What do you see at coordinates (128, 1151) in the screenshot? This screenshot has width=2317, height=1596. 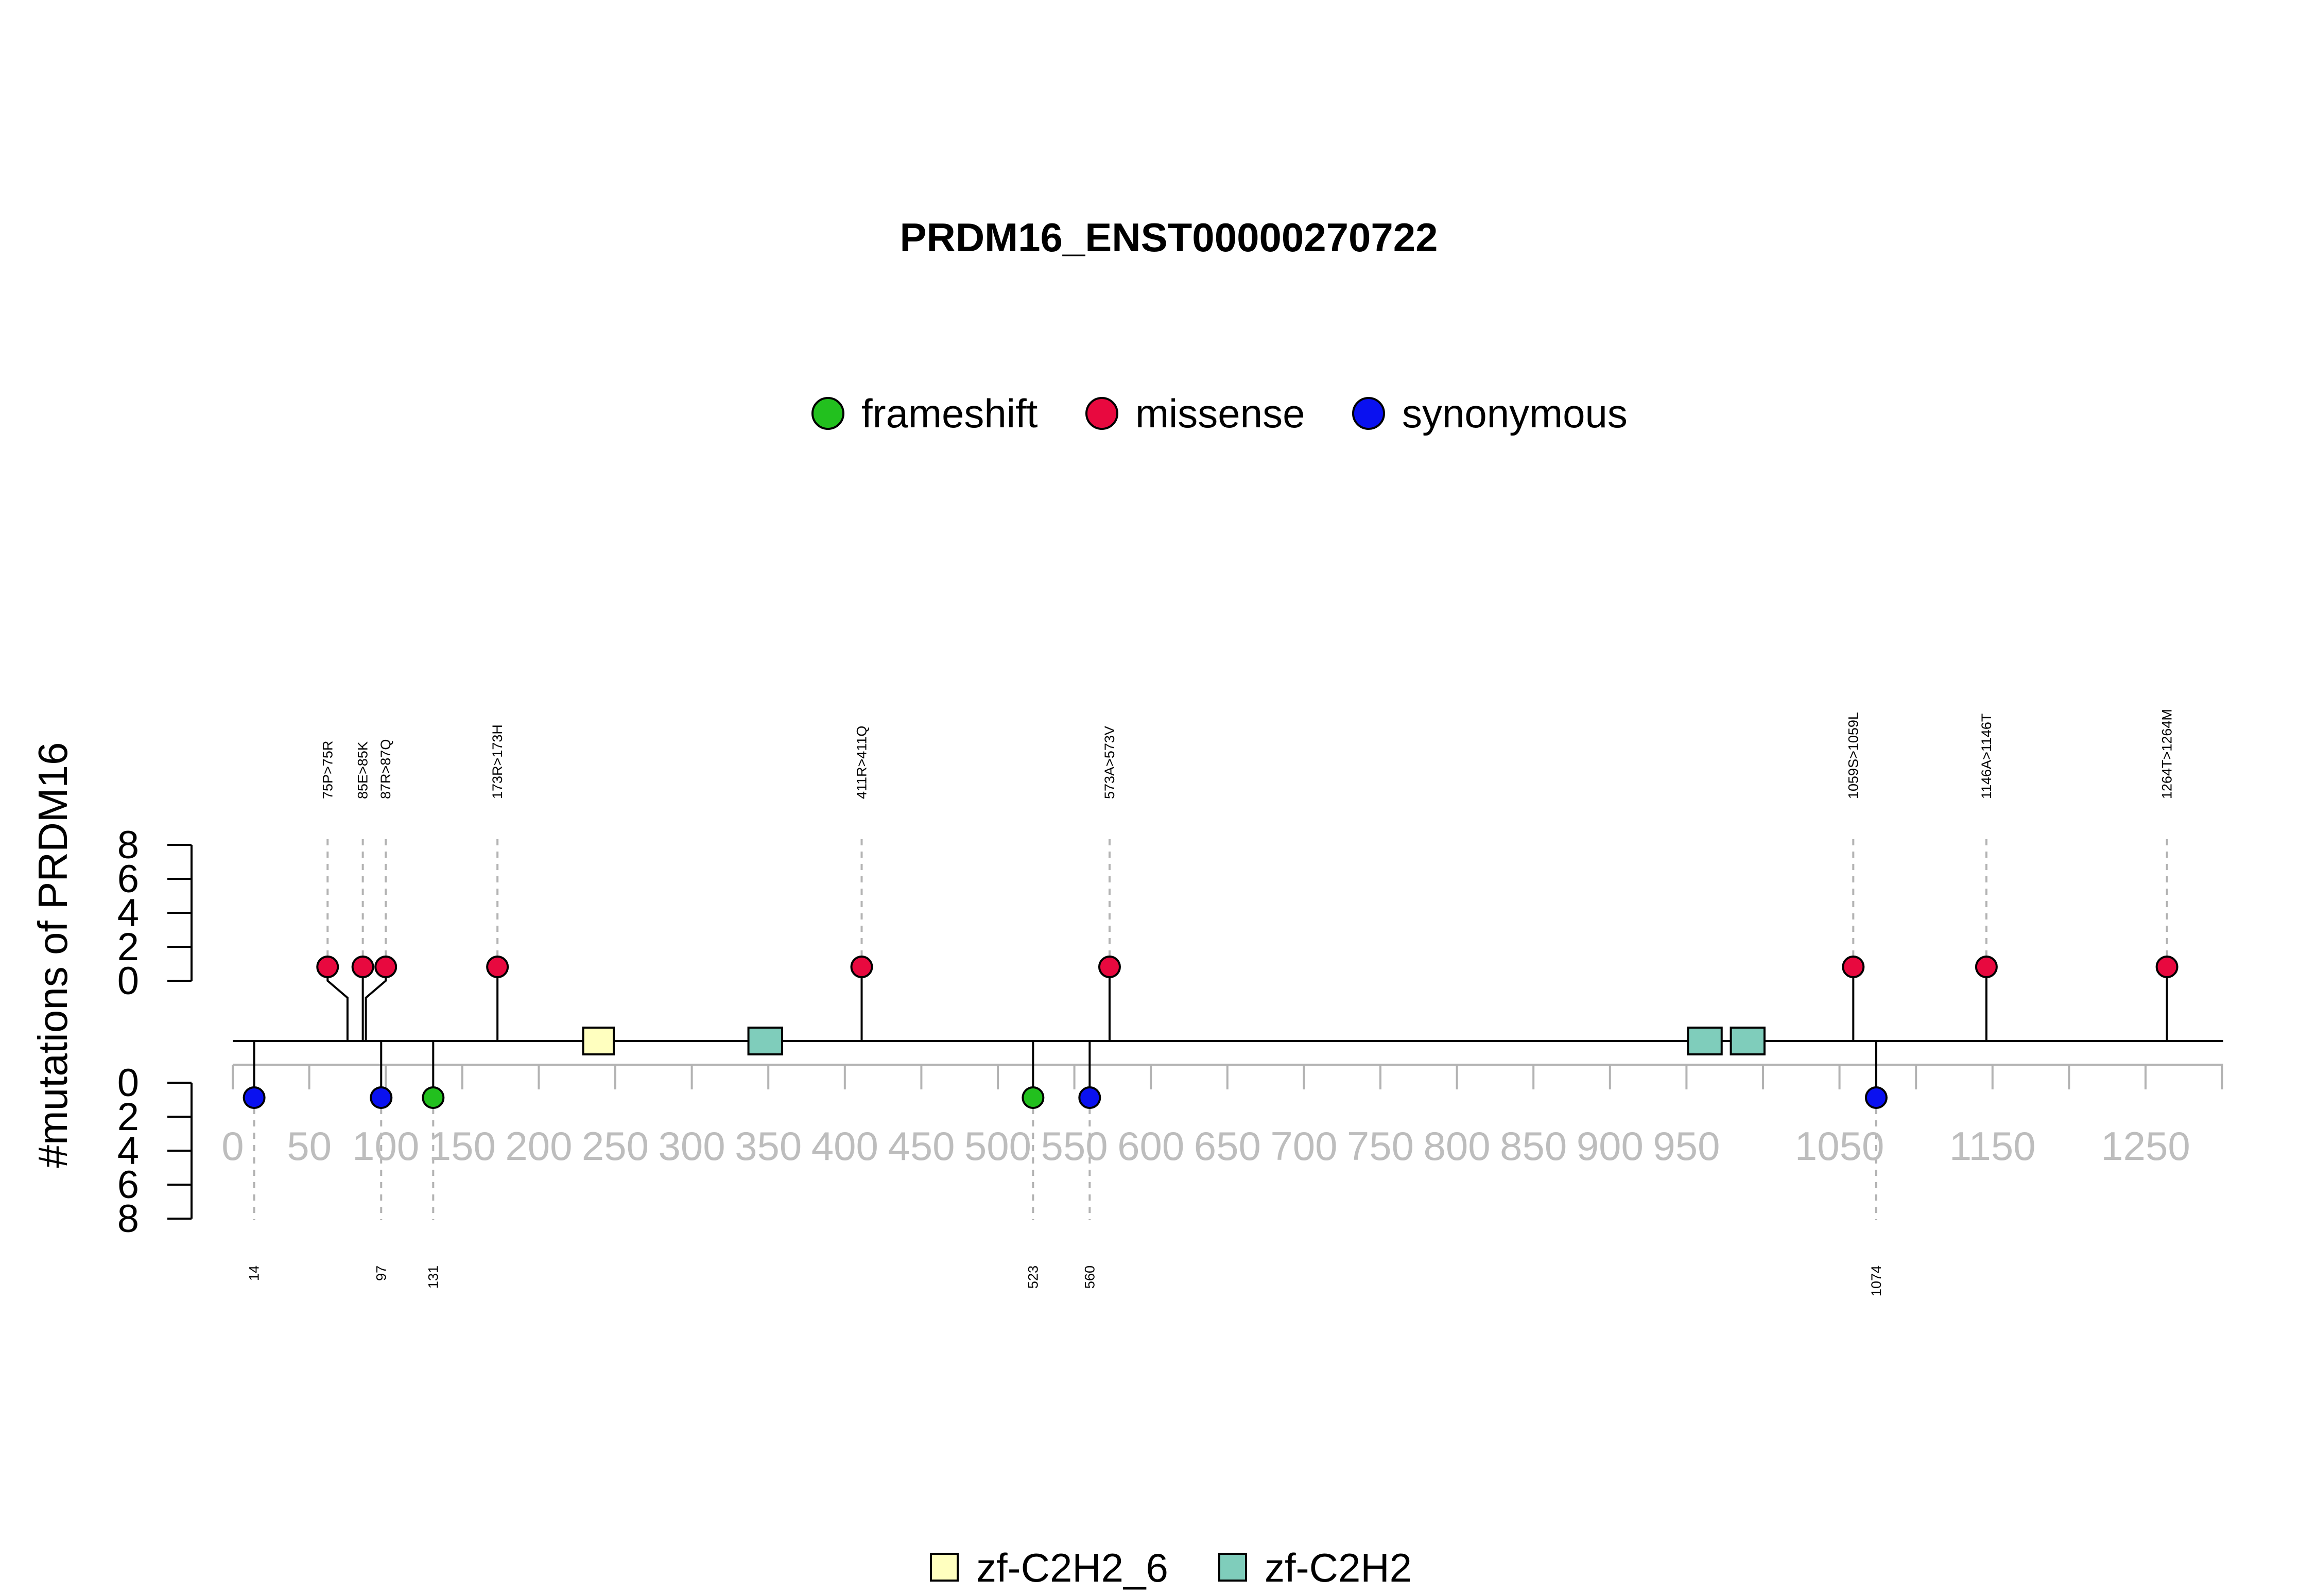 I see `y-tick-label-bottom: 4` at bounding box center [128, 1151].